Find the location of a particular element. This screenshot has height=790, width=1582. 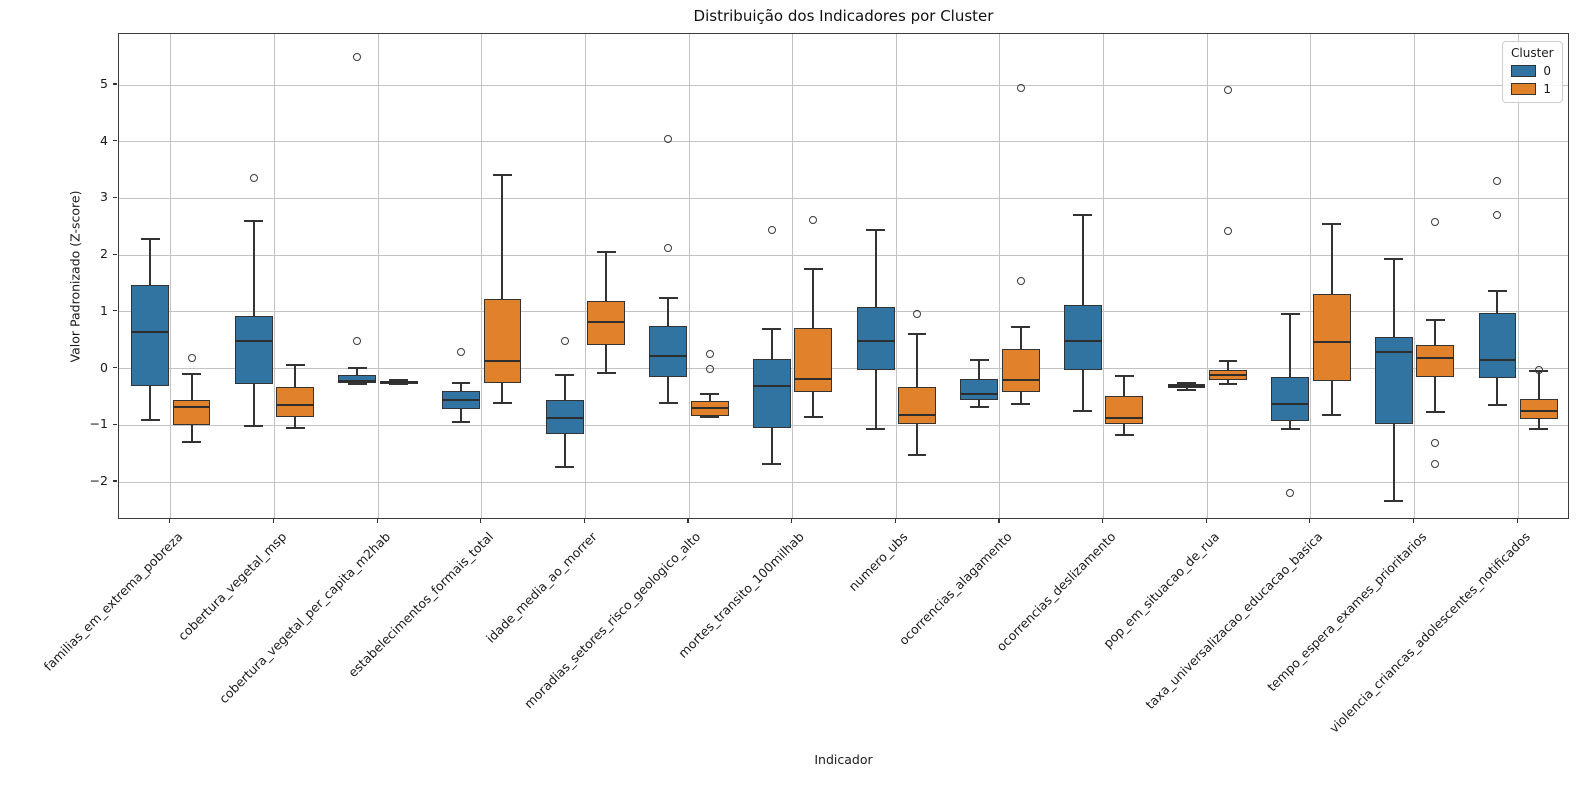

cap-upper-cluster1-moradias_setores_risco_geologico_alto is located at coordinates (710, 393).